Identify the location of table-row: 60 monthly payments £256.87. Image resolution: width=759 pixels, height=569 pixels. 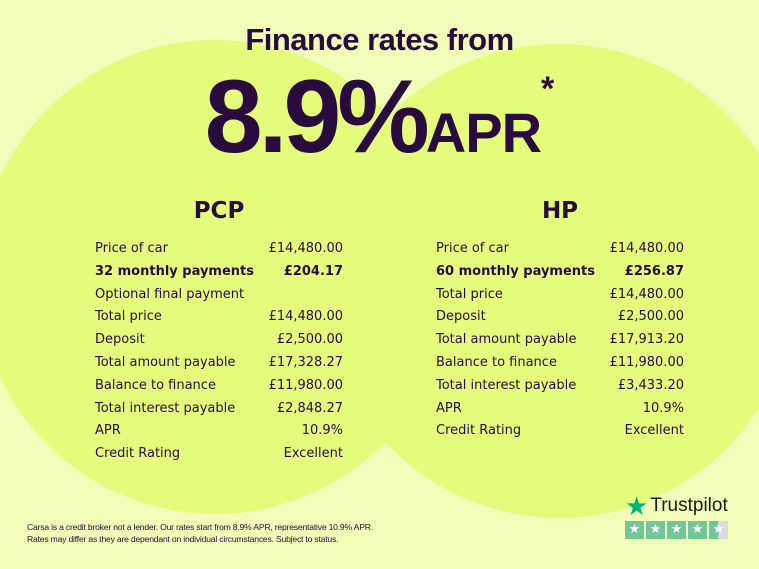
(560, 272).